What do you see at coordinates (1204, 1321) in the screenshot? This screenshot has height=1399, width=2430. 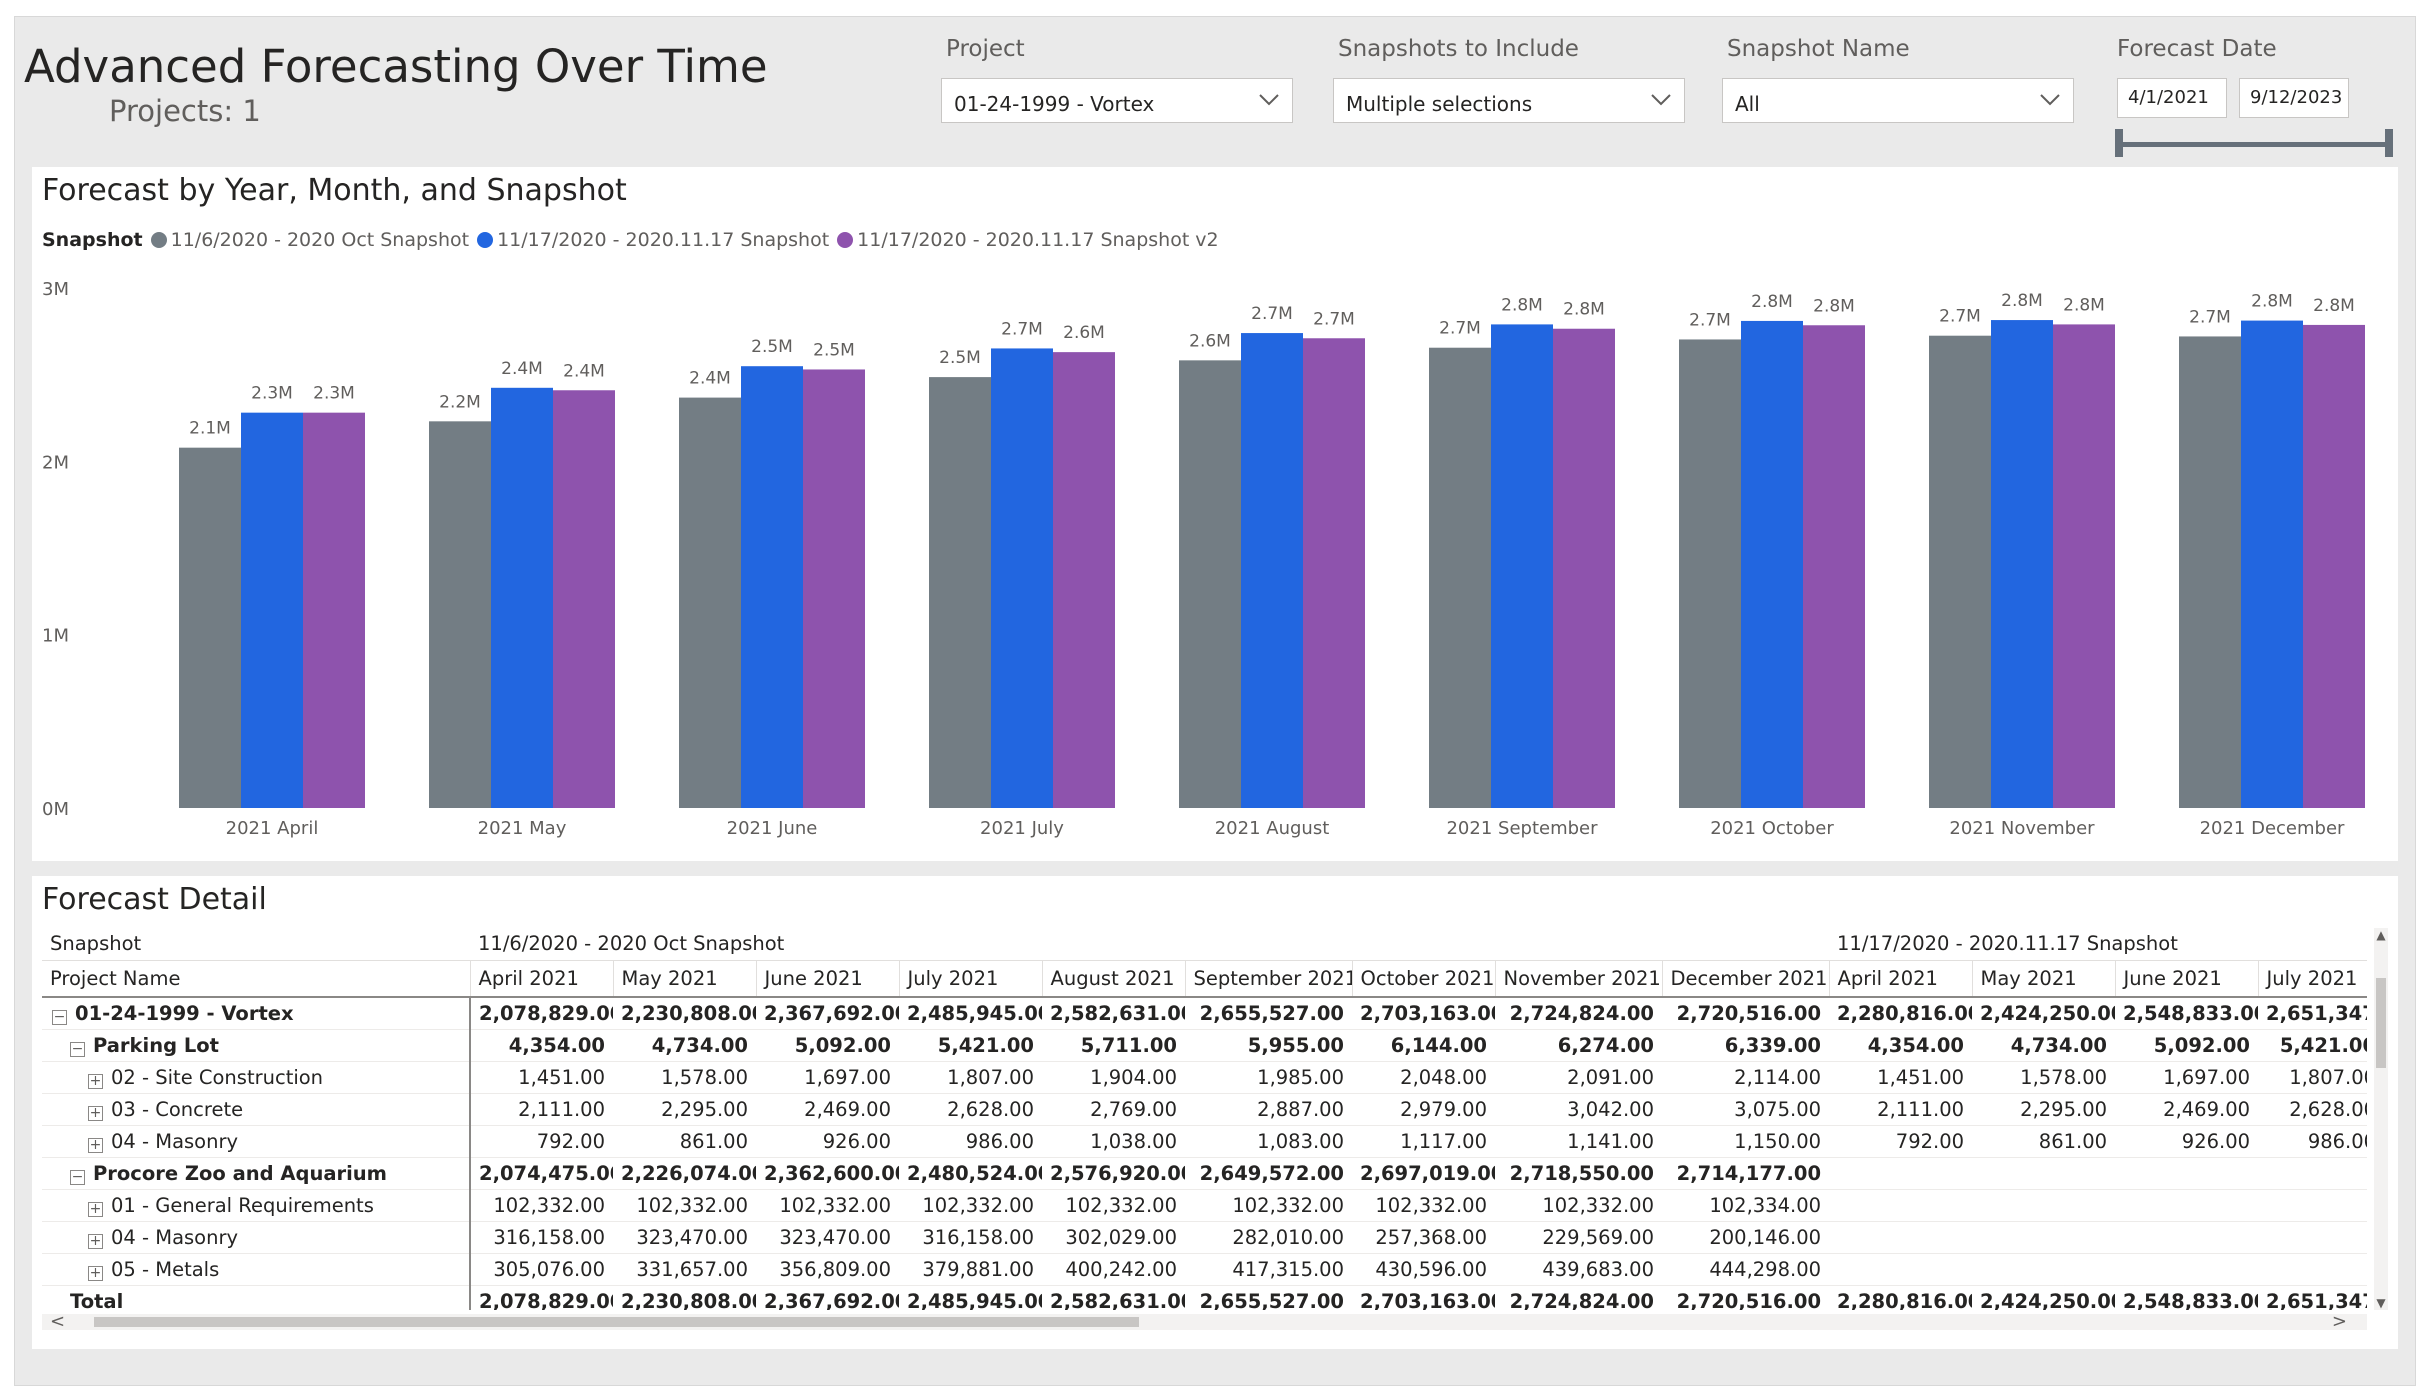 I see `horizontal-scrollbar: < >` at bounding box center [1204, 1321].